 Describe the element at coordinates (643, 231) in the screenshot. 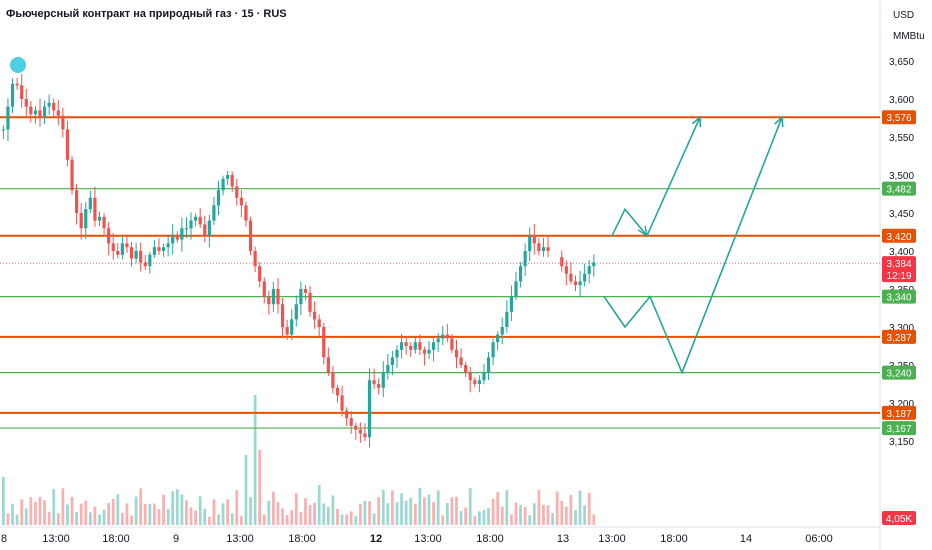

I see `forecast-arrowhead-icon` at that location.